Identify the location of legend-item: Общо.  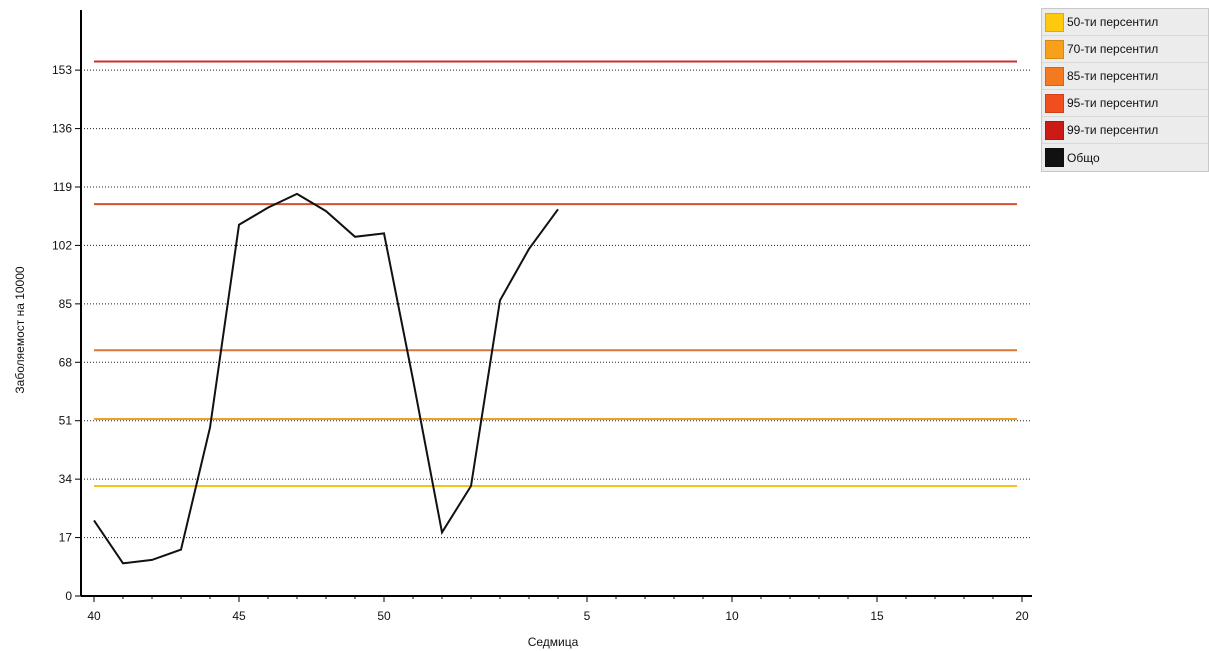
(1125, 157).